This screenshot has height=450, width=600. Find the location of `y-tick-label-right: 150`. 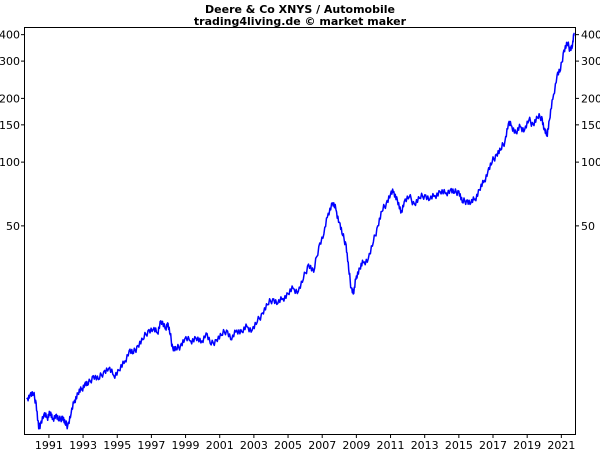

y-tick-label-right: 150 is located at coordinates (590, 125).